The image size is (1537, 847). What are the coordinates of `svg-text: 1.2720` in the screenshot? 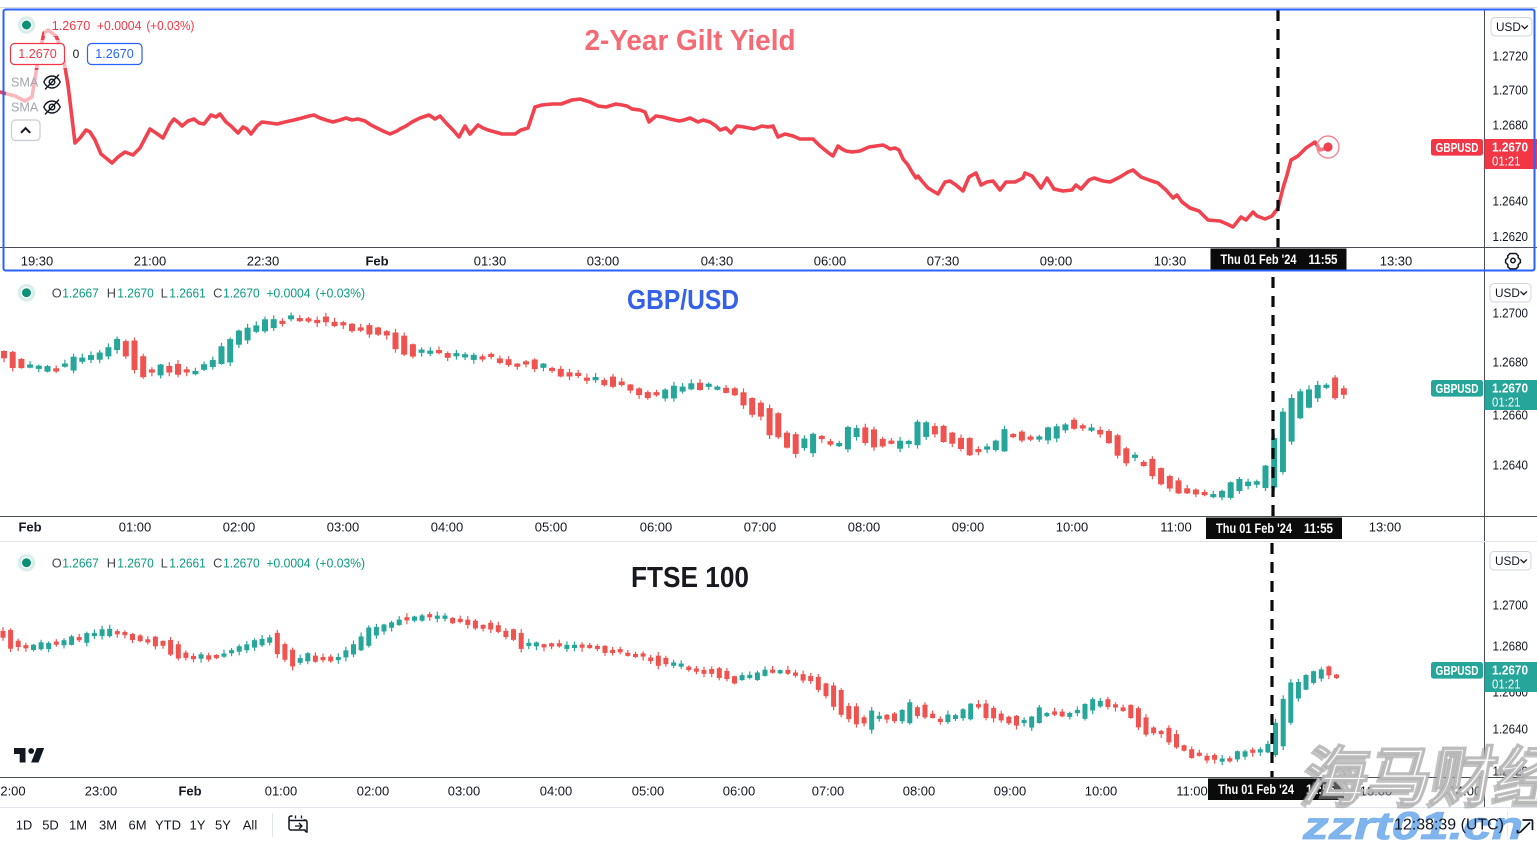 It's located at (1511, 56).